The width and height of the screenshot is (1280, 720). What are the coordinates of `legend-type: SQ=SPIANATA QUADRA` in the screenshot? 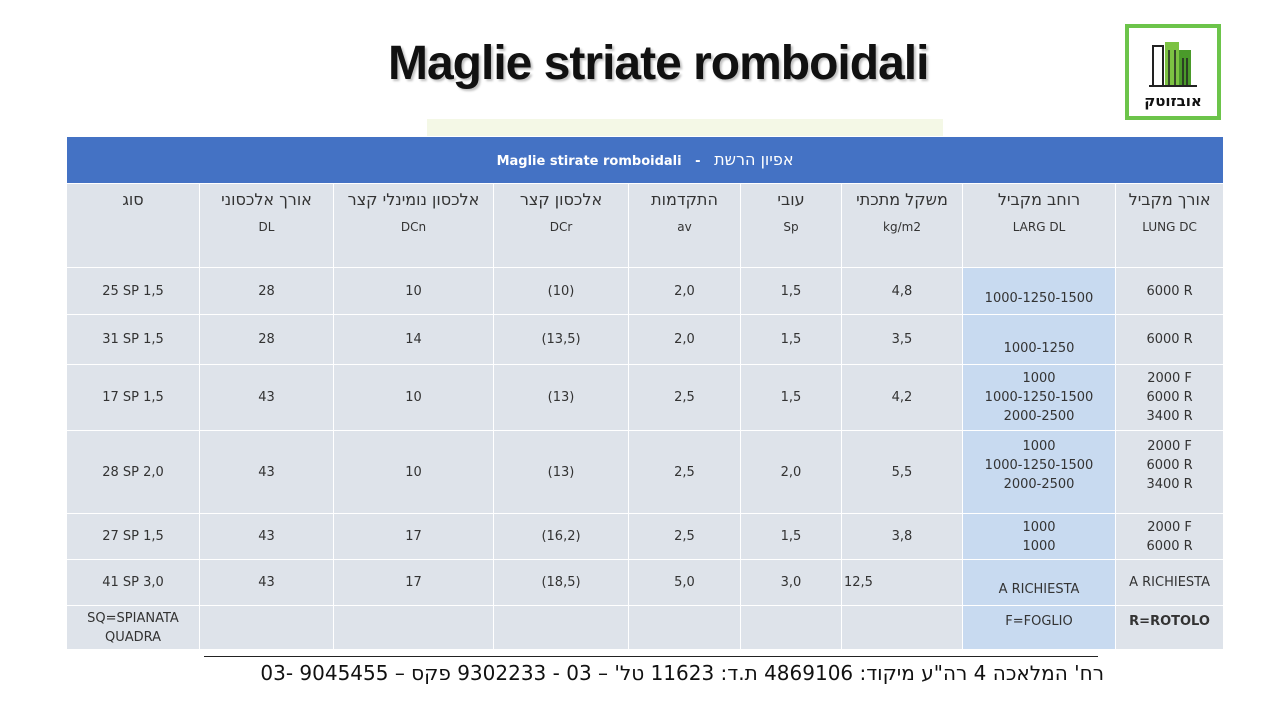 It's located at (133, 627).